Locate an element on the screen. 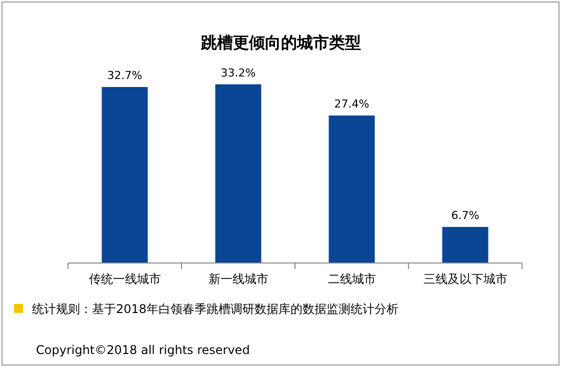 The width and height of the screenshot is (562, 368). data-label: 33.2% is located at coordinates (238, 73).